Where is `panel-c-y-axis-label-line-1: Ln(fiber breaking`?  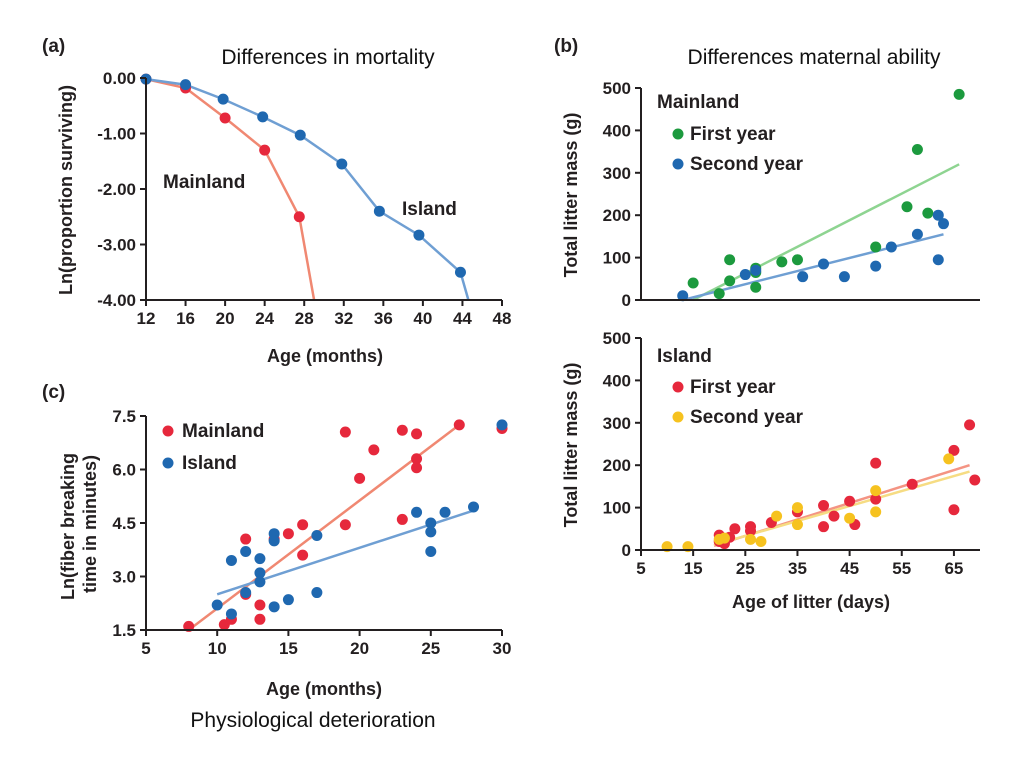
panel-c-y-axis-label-line-1: Ln(fiber breaking is located at coordinates (68, 526).